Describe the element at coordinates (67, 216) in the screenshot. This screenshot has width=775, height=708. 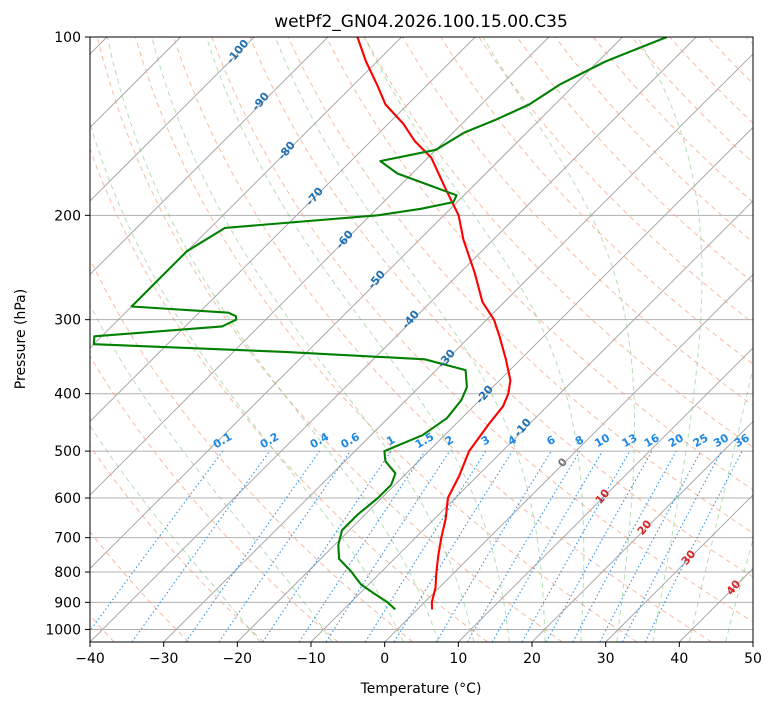
I see `y-tick-label: 200` at that location.